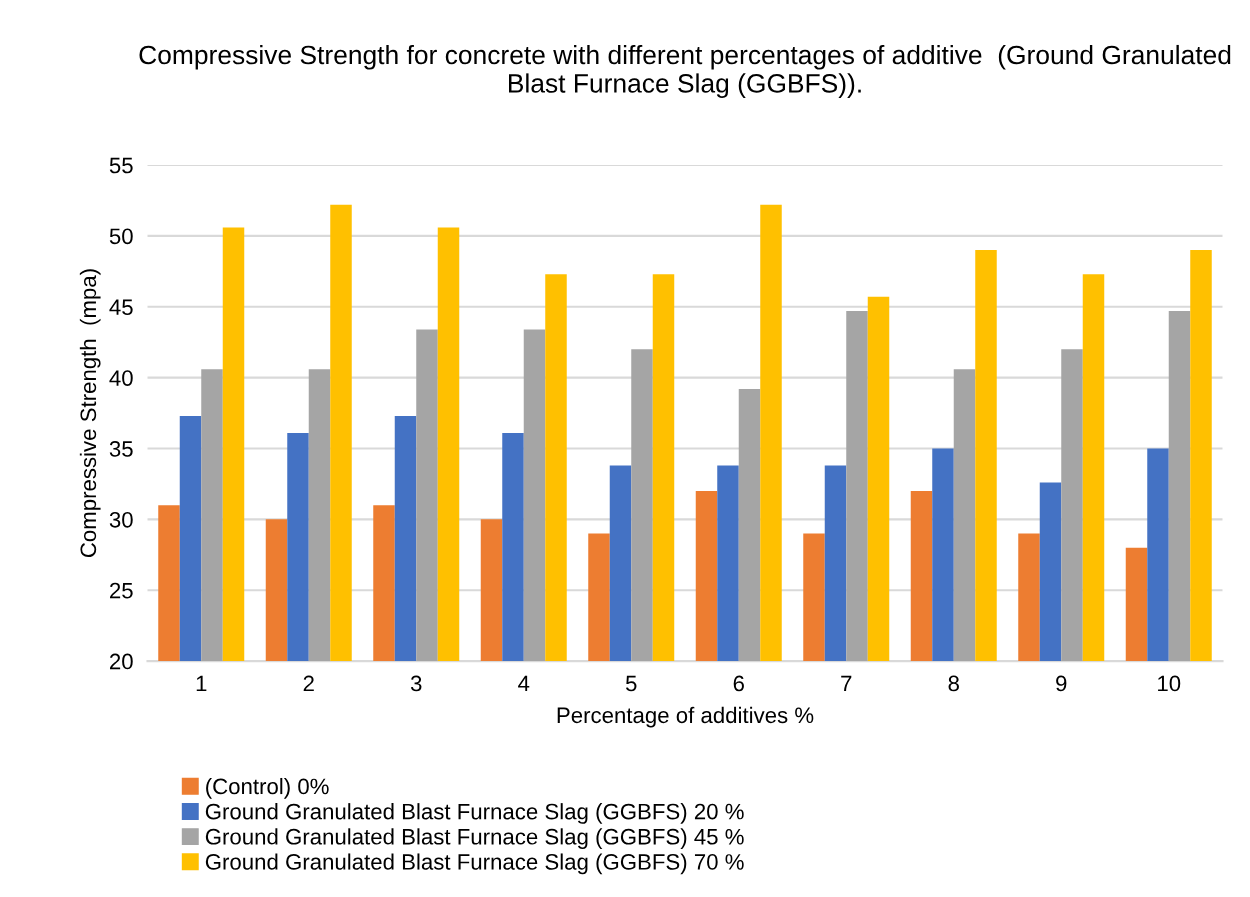  I want to click on y-tick-label: 20, so click(121, 661).